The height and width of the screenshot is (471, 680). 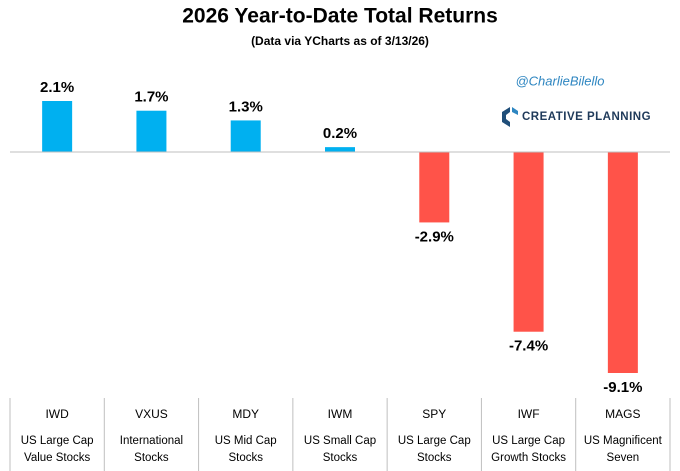 What do you see at coordinates (586, 117) in the screenshot?
I see `brand: CREATIVE PLANNING` at bounding box center [586, 117].